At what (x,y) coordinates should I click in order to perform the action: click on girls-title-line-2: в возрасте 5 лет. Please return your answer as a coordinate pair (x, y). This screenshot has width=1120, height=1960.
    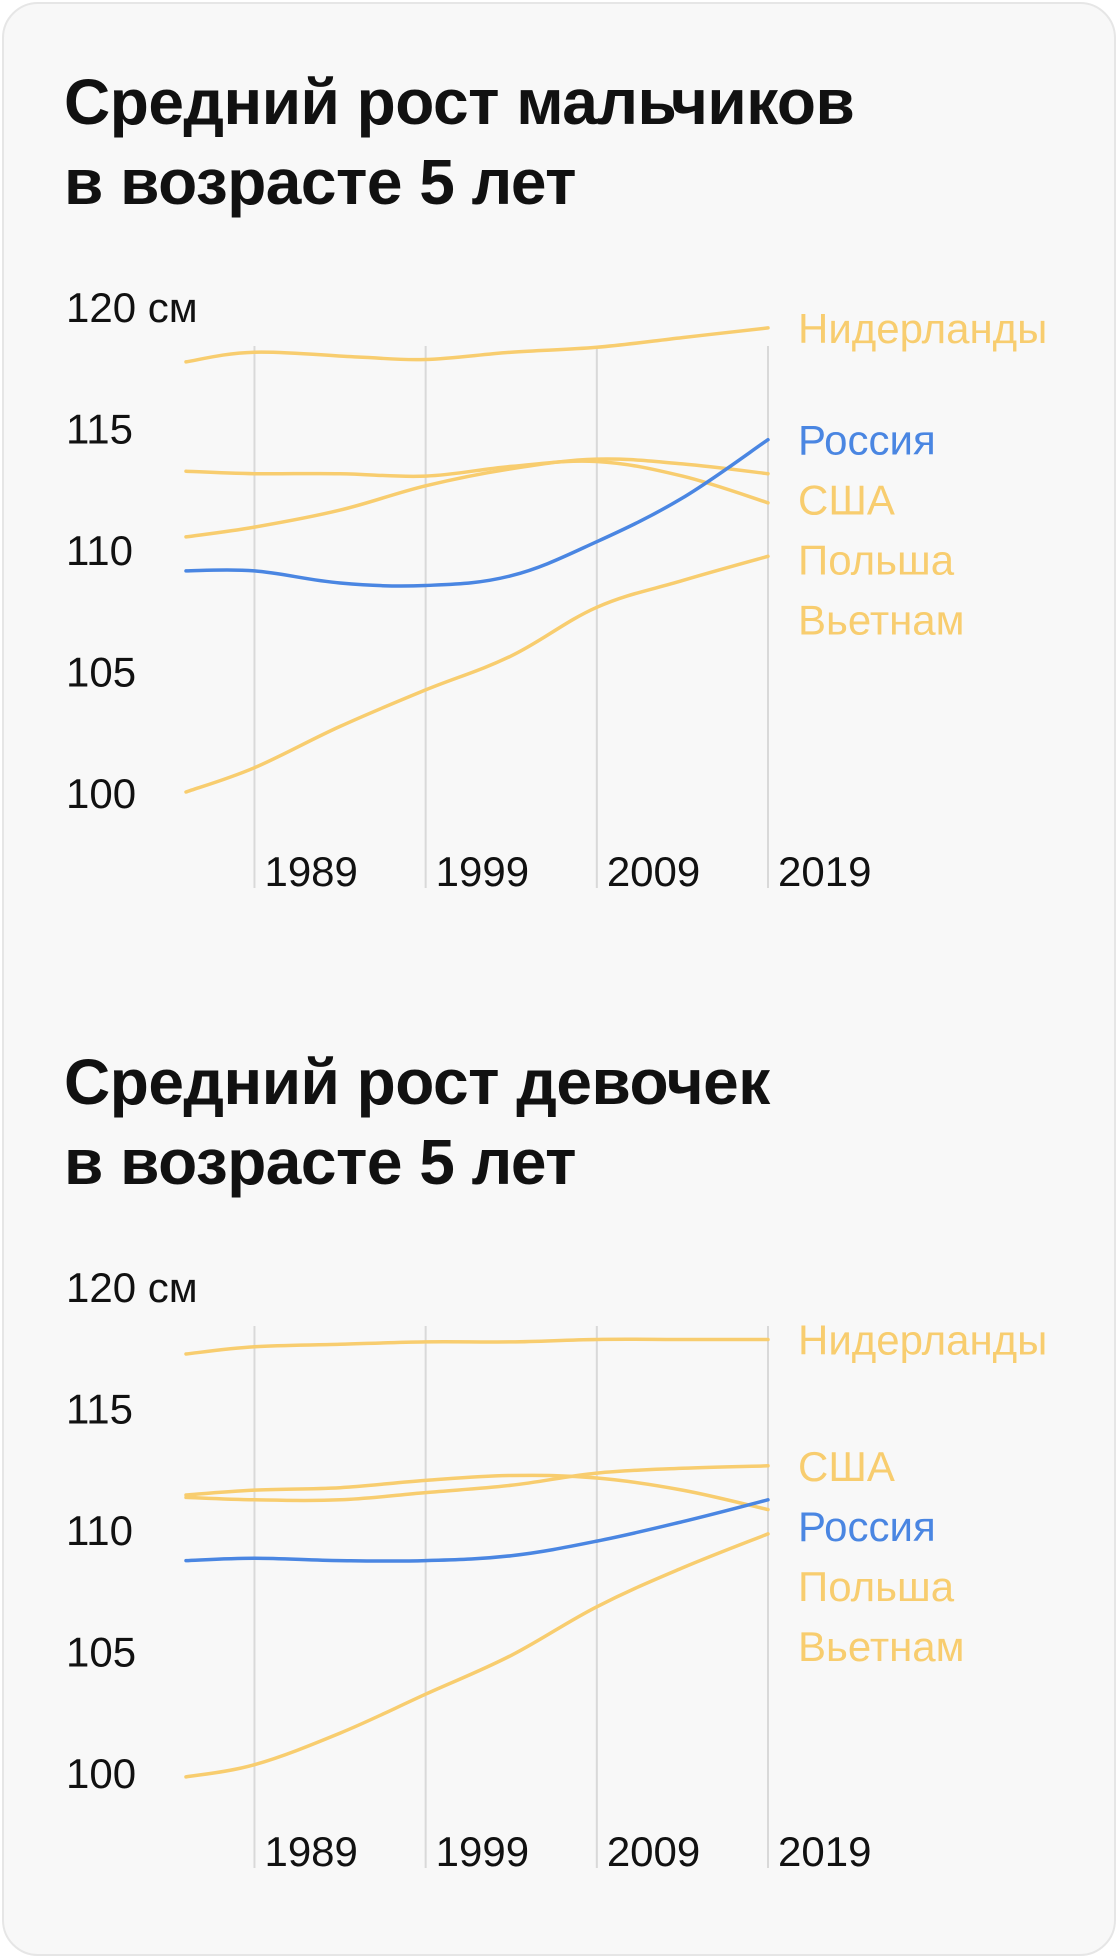
    Looking at the image, I should click on (320, 1162).